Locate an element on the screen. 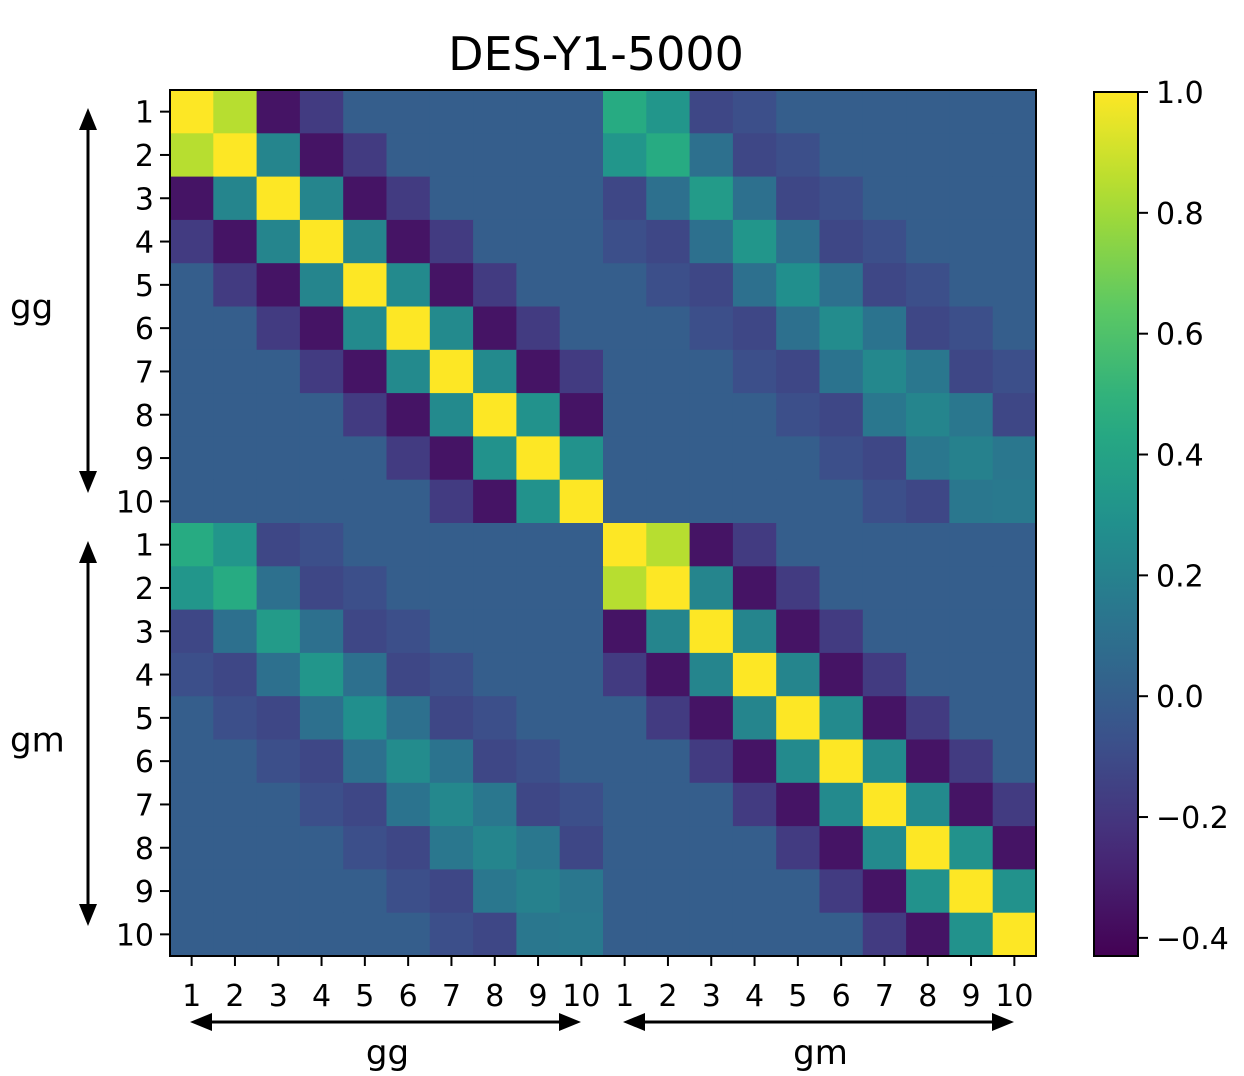 This screenshot has width=1244, height=1076. col-tick-labels: 1 2 3 4 5 6 7 8 9 10 1 2 3 4 5 6 7 8 9 10 is located at coordinates (607, 985).